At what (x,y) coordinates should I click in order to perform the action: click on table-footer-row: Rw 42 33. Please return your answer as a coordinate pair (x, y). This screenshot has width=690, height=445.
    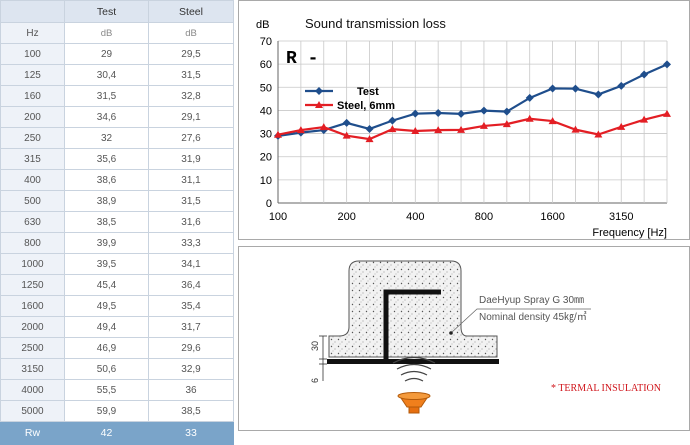
    Looking at the image, I should click on (117, 433).